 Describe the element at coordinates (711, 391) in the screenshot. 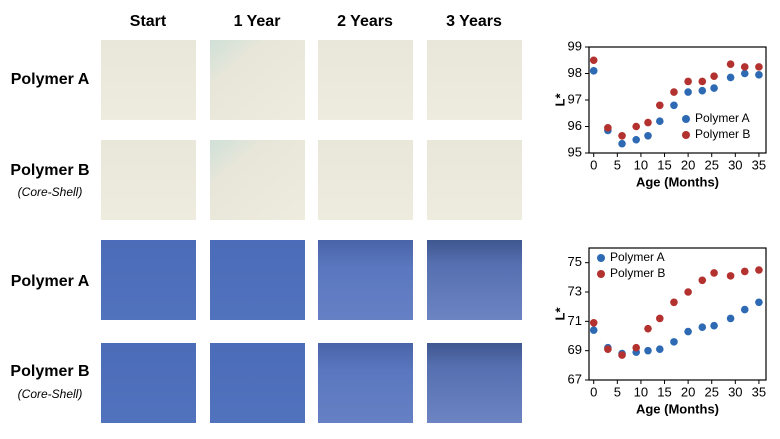

I see `x-tick-label: 25` at that location.